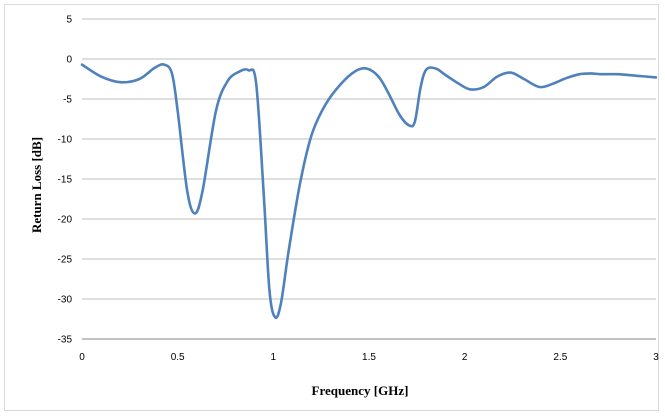 The height and width of the screenshot is (417, 665). What do you see at coordinates (67, 100) in the screenshot?
I see `y-tick-label: -5` at bounding box center [67, 100].